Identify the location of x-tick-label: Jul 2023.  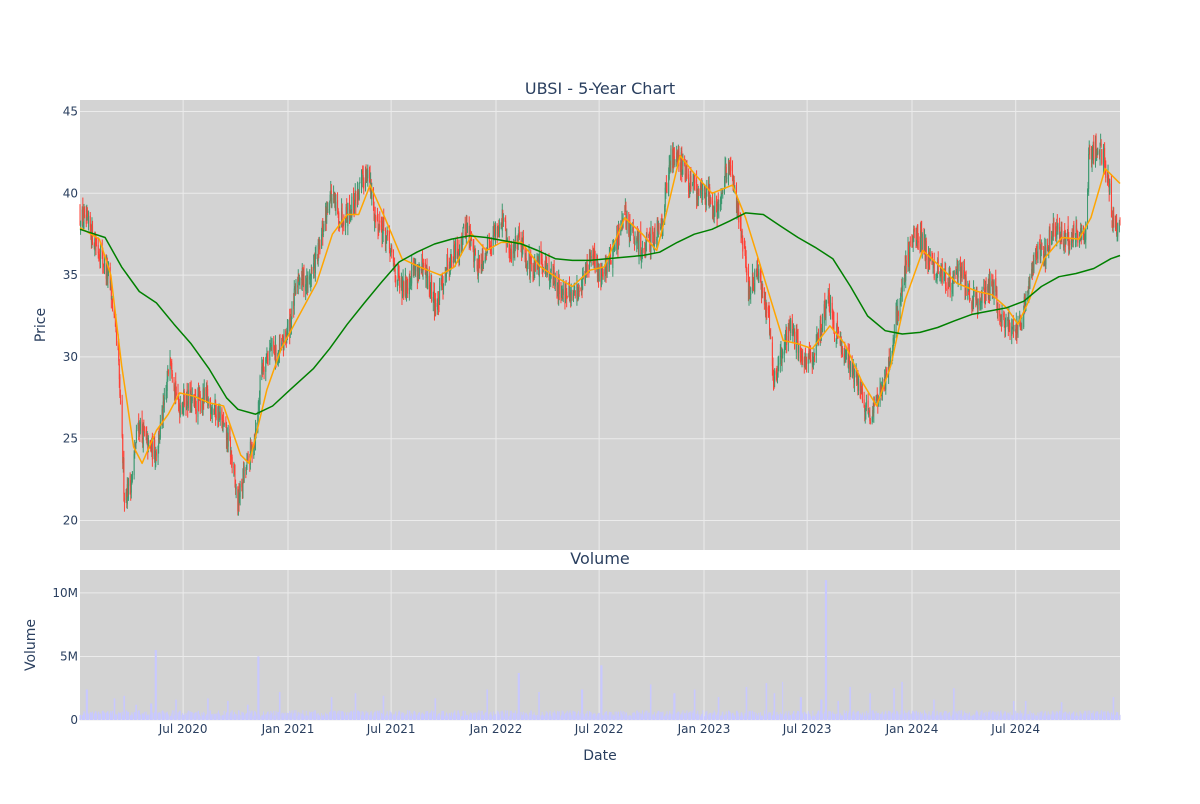
(807, 729).